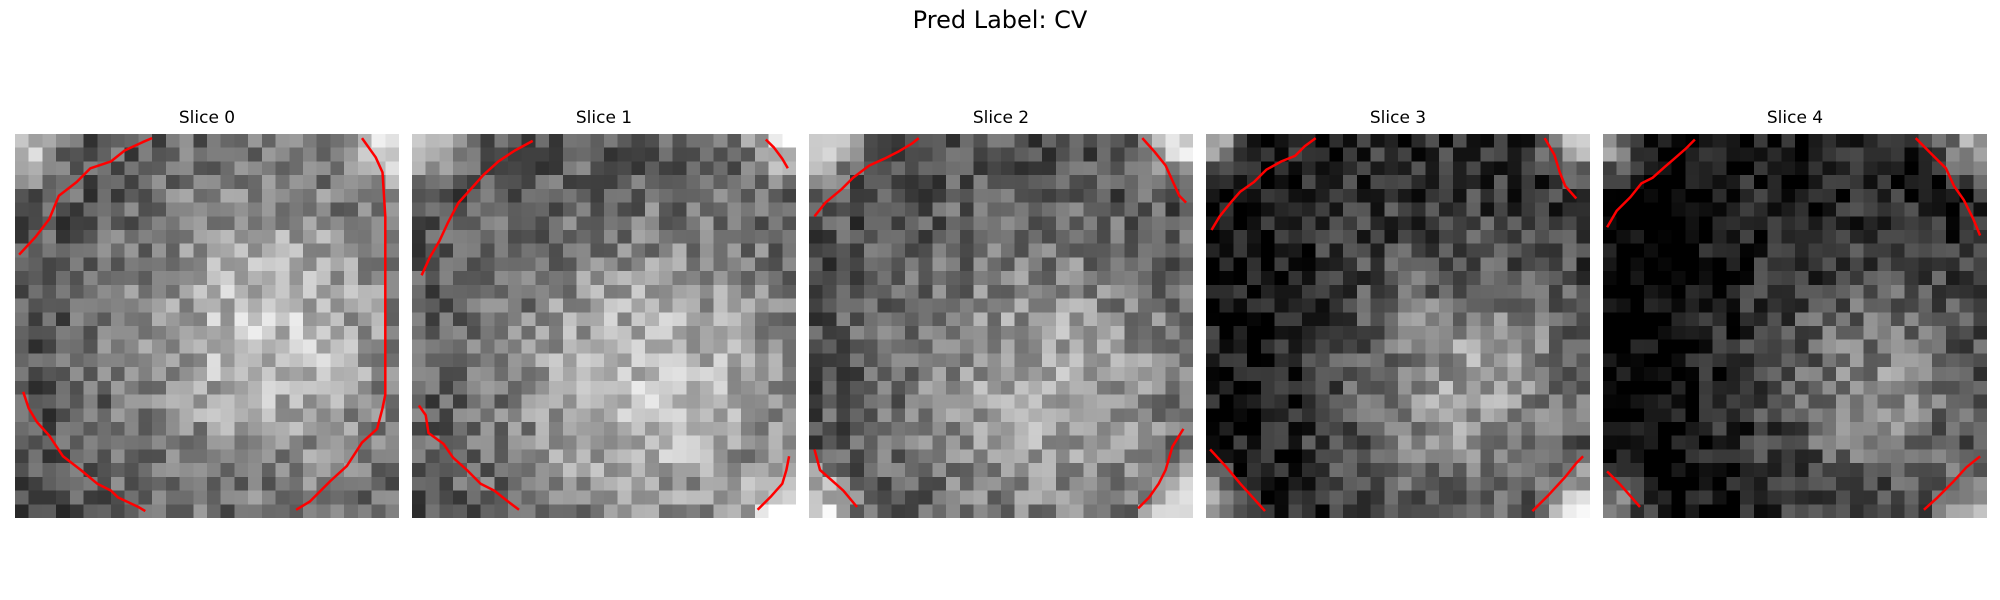 The image size is (2000, 600). Describe the element at coordinates (1398, 118) in the screenshot. I see `slice-title: Slice 3` at that location.